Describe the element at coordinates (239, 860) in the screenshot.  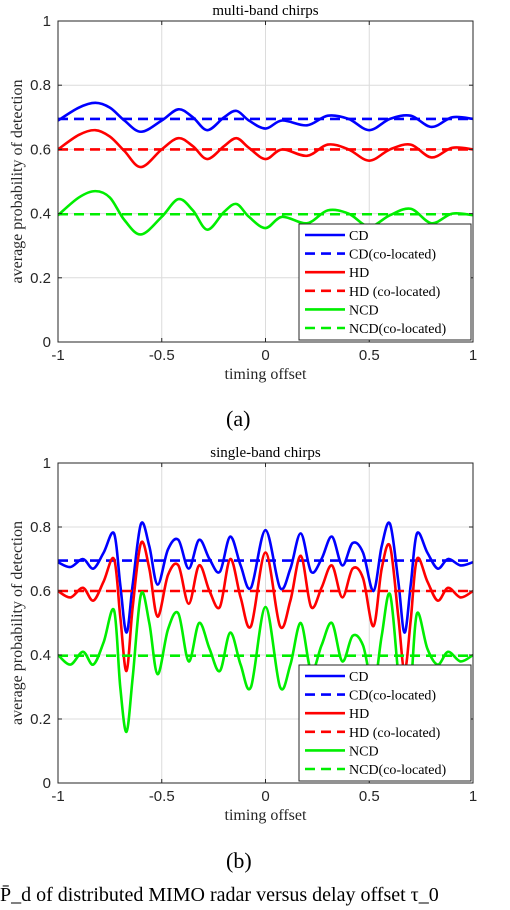
I see `caption-b: (b)` at that location.